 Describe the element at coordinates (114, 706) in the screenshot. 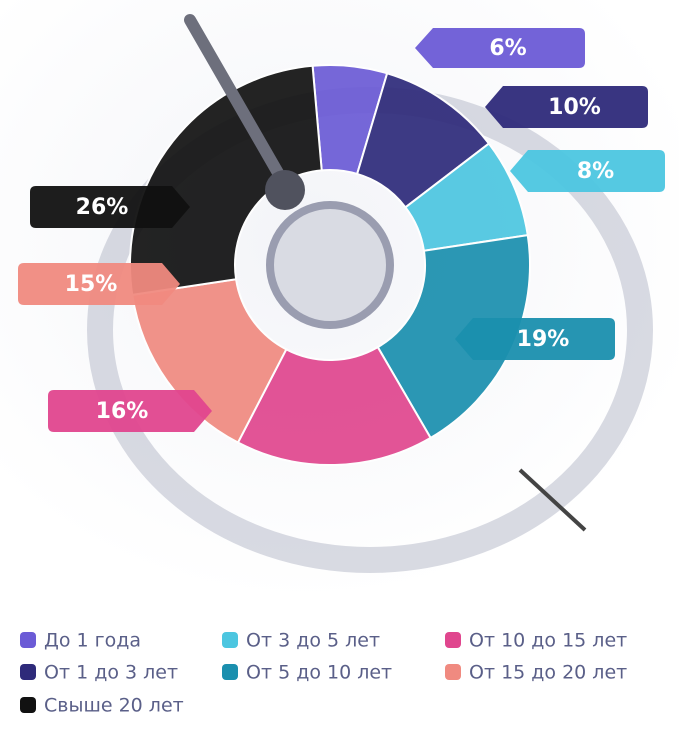

I see `legend-label: Свыше 20 лет` at that location.